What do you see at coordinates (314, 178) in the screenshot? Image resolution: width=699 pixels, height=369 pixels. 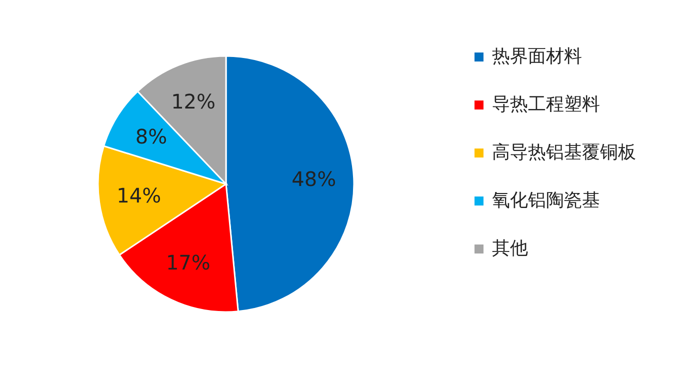 I see `data-label: 48%` at bounding box center [314, 178].